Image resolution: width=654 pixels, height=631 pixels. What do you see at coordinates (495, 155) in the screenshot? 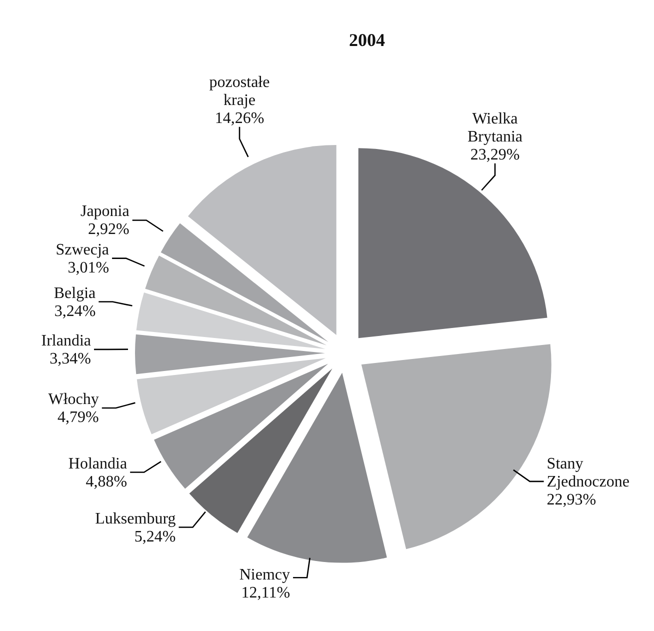
I see `data-label: 23,29%` at bounding box center [495, 155].